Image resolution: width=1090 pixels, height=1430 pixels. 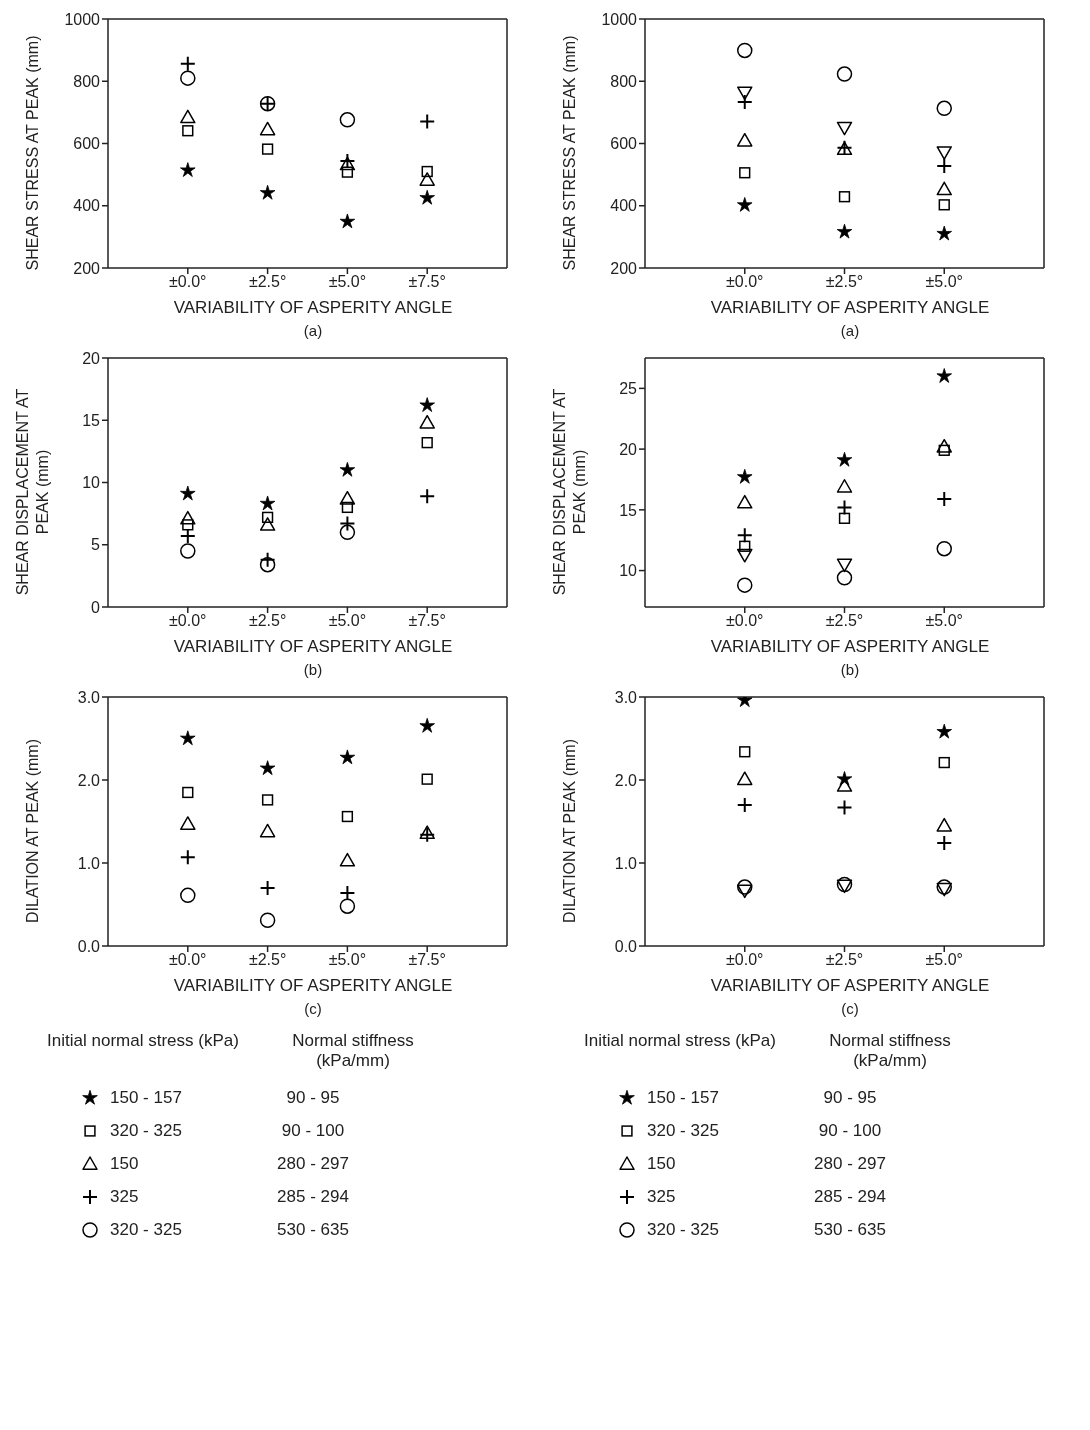 What do you see at coordinates (624, 206) in the screenshot?
I see `y-tick-label: 400` at bounding box center [624, 206].